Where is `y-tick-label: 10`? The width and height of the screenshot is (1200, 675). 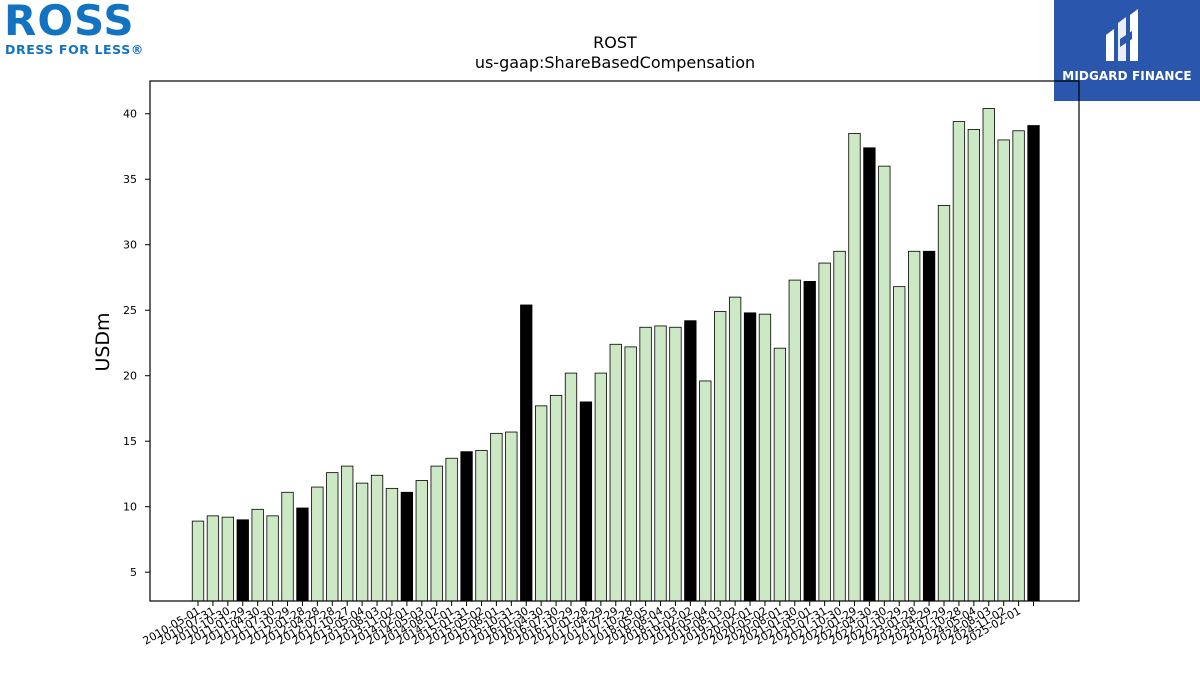
y-tick-label: 10 is located at coordinates (130, 507).